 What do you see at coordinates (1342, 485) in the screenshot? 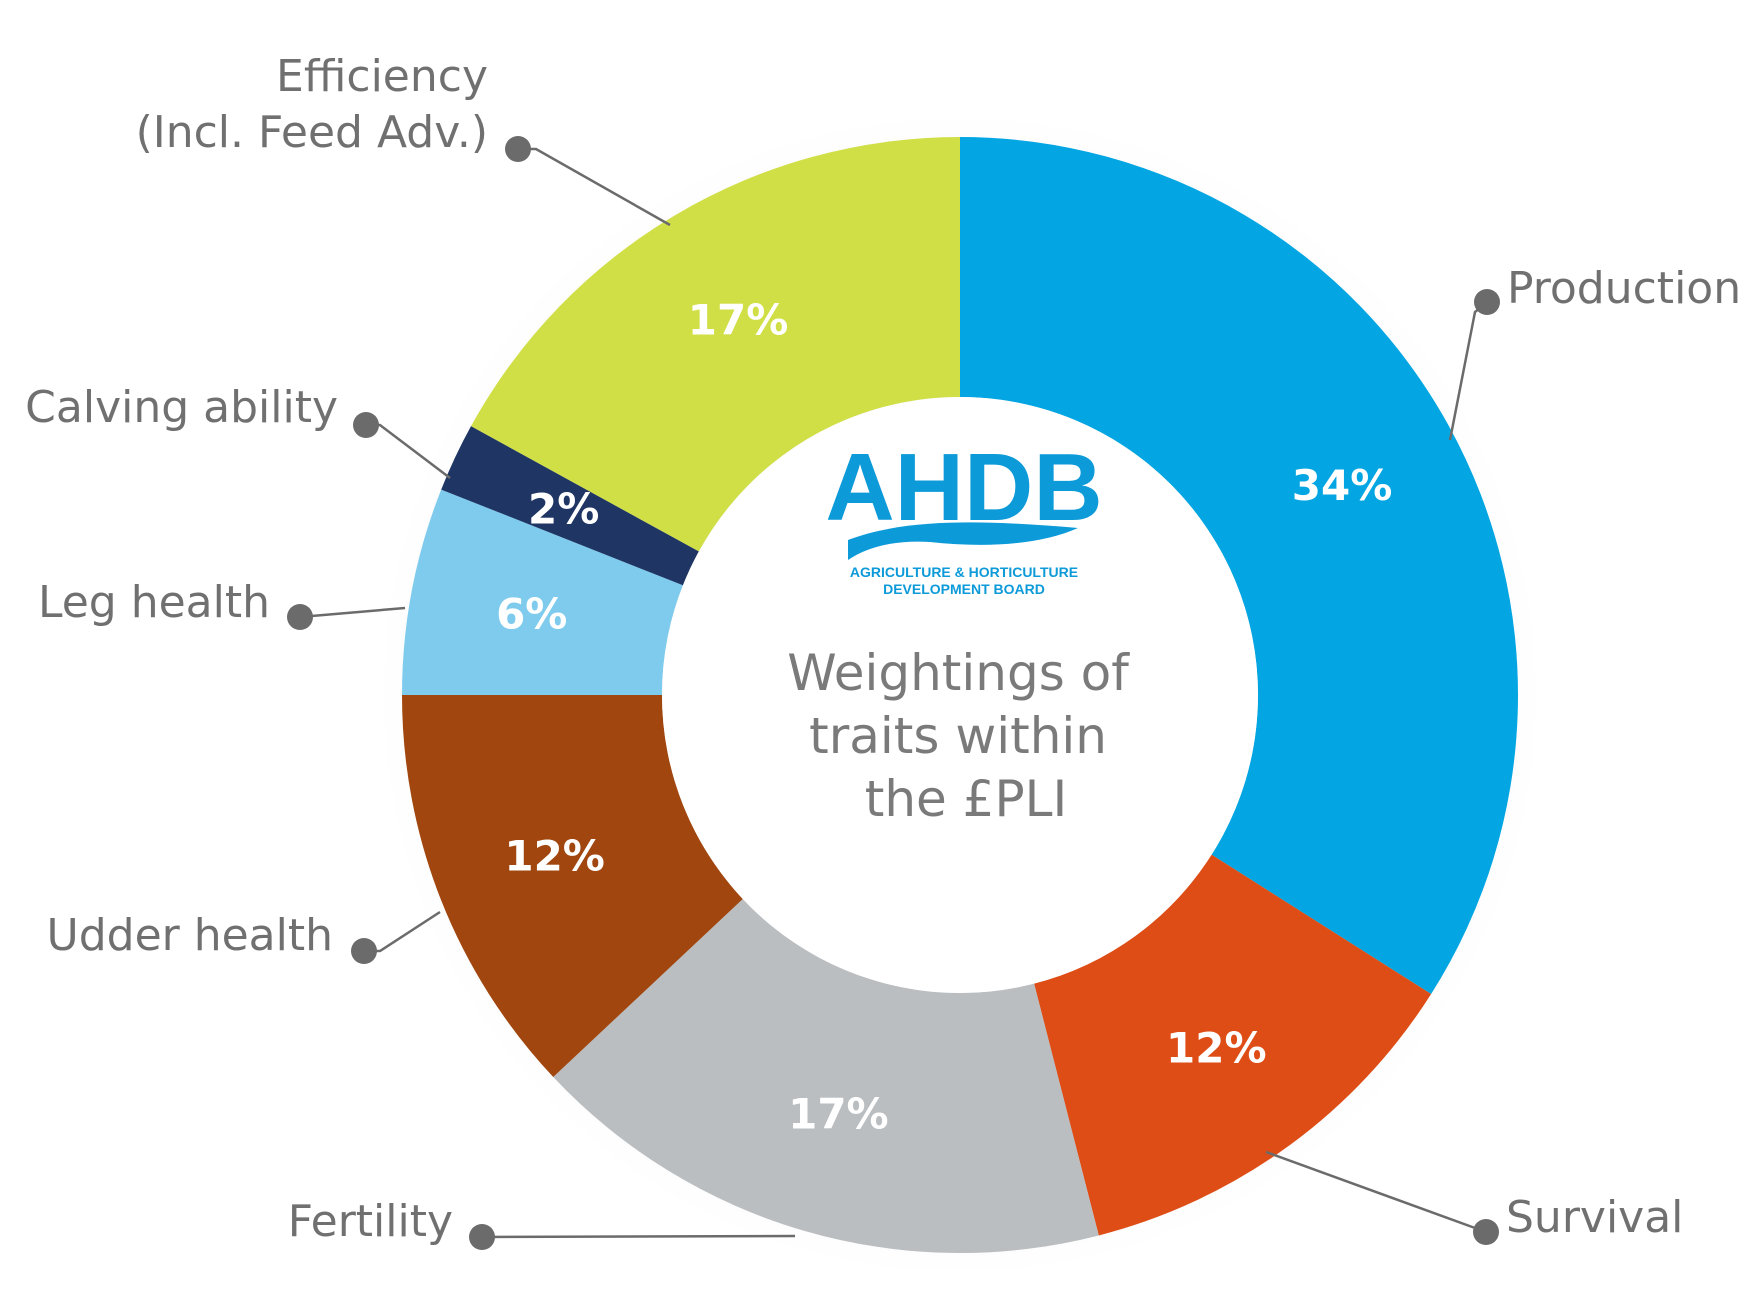
I see `value-label-production: 34%` at bounding box center [1342, 485].